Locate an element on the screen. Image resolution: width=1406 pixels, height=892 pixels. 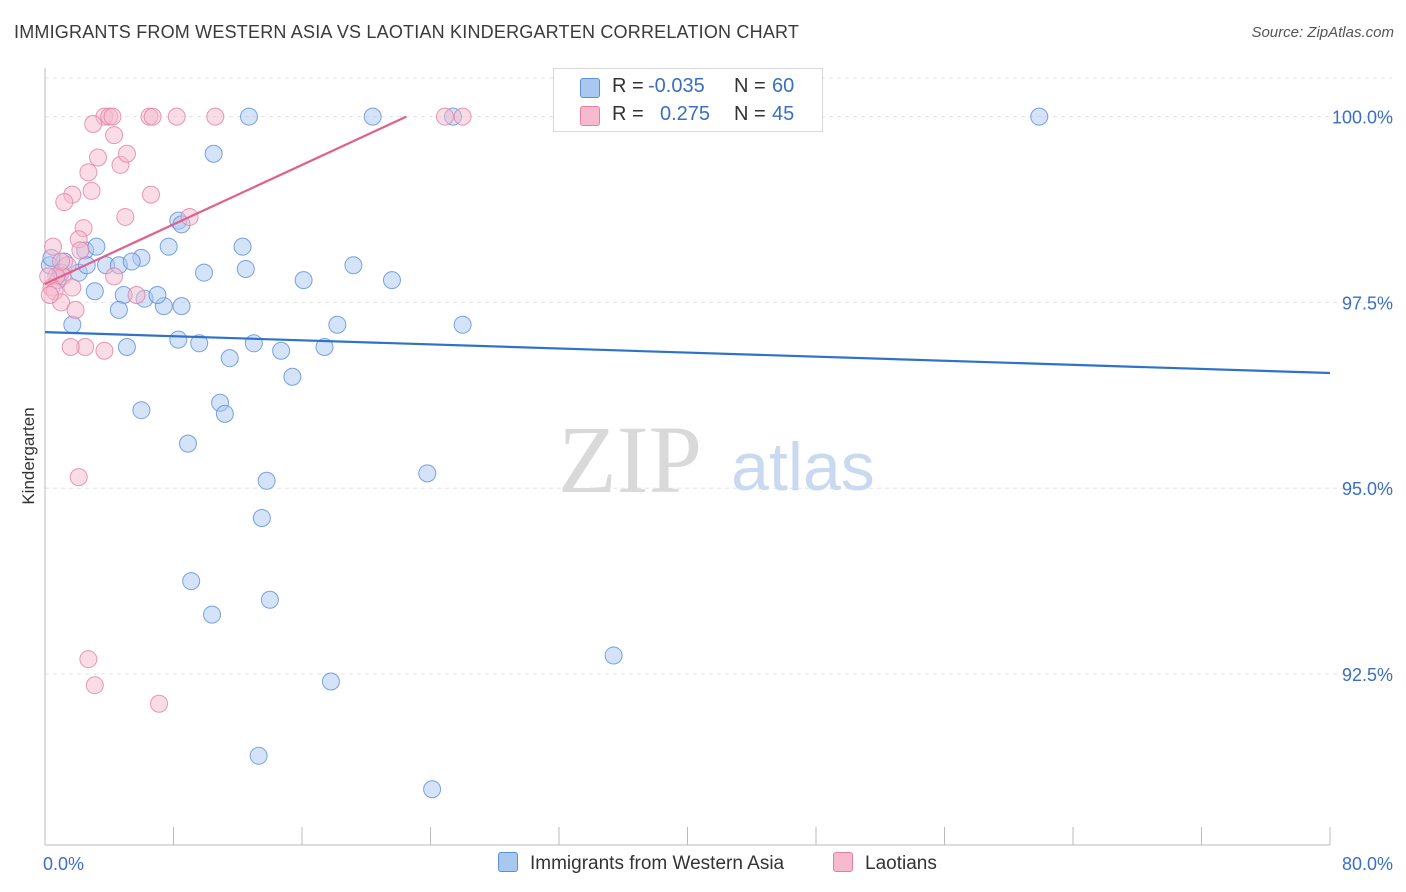
series-label-pink: Laotians is located at coordinates (901, 863).